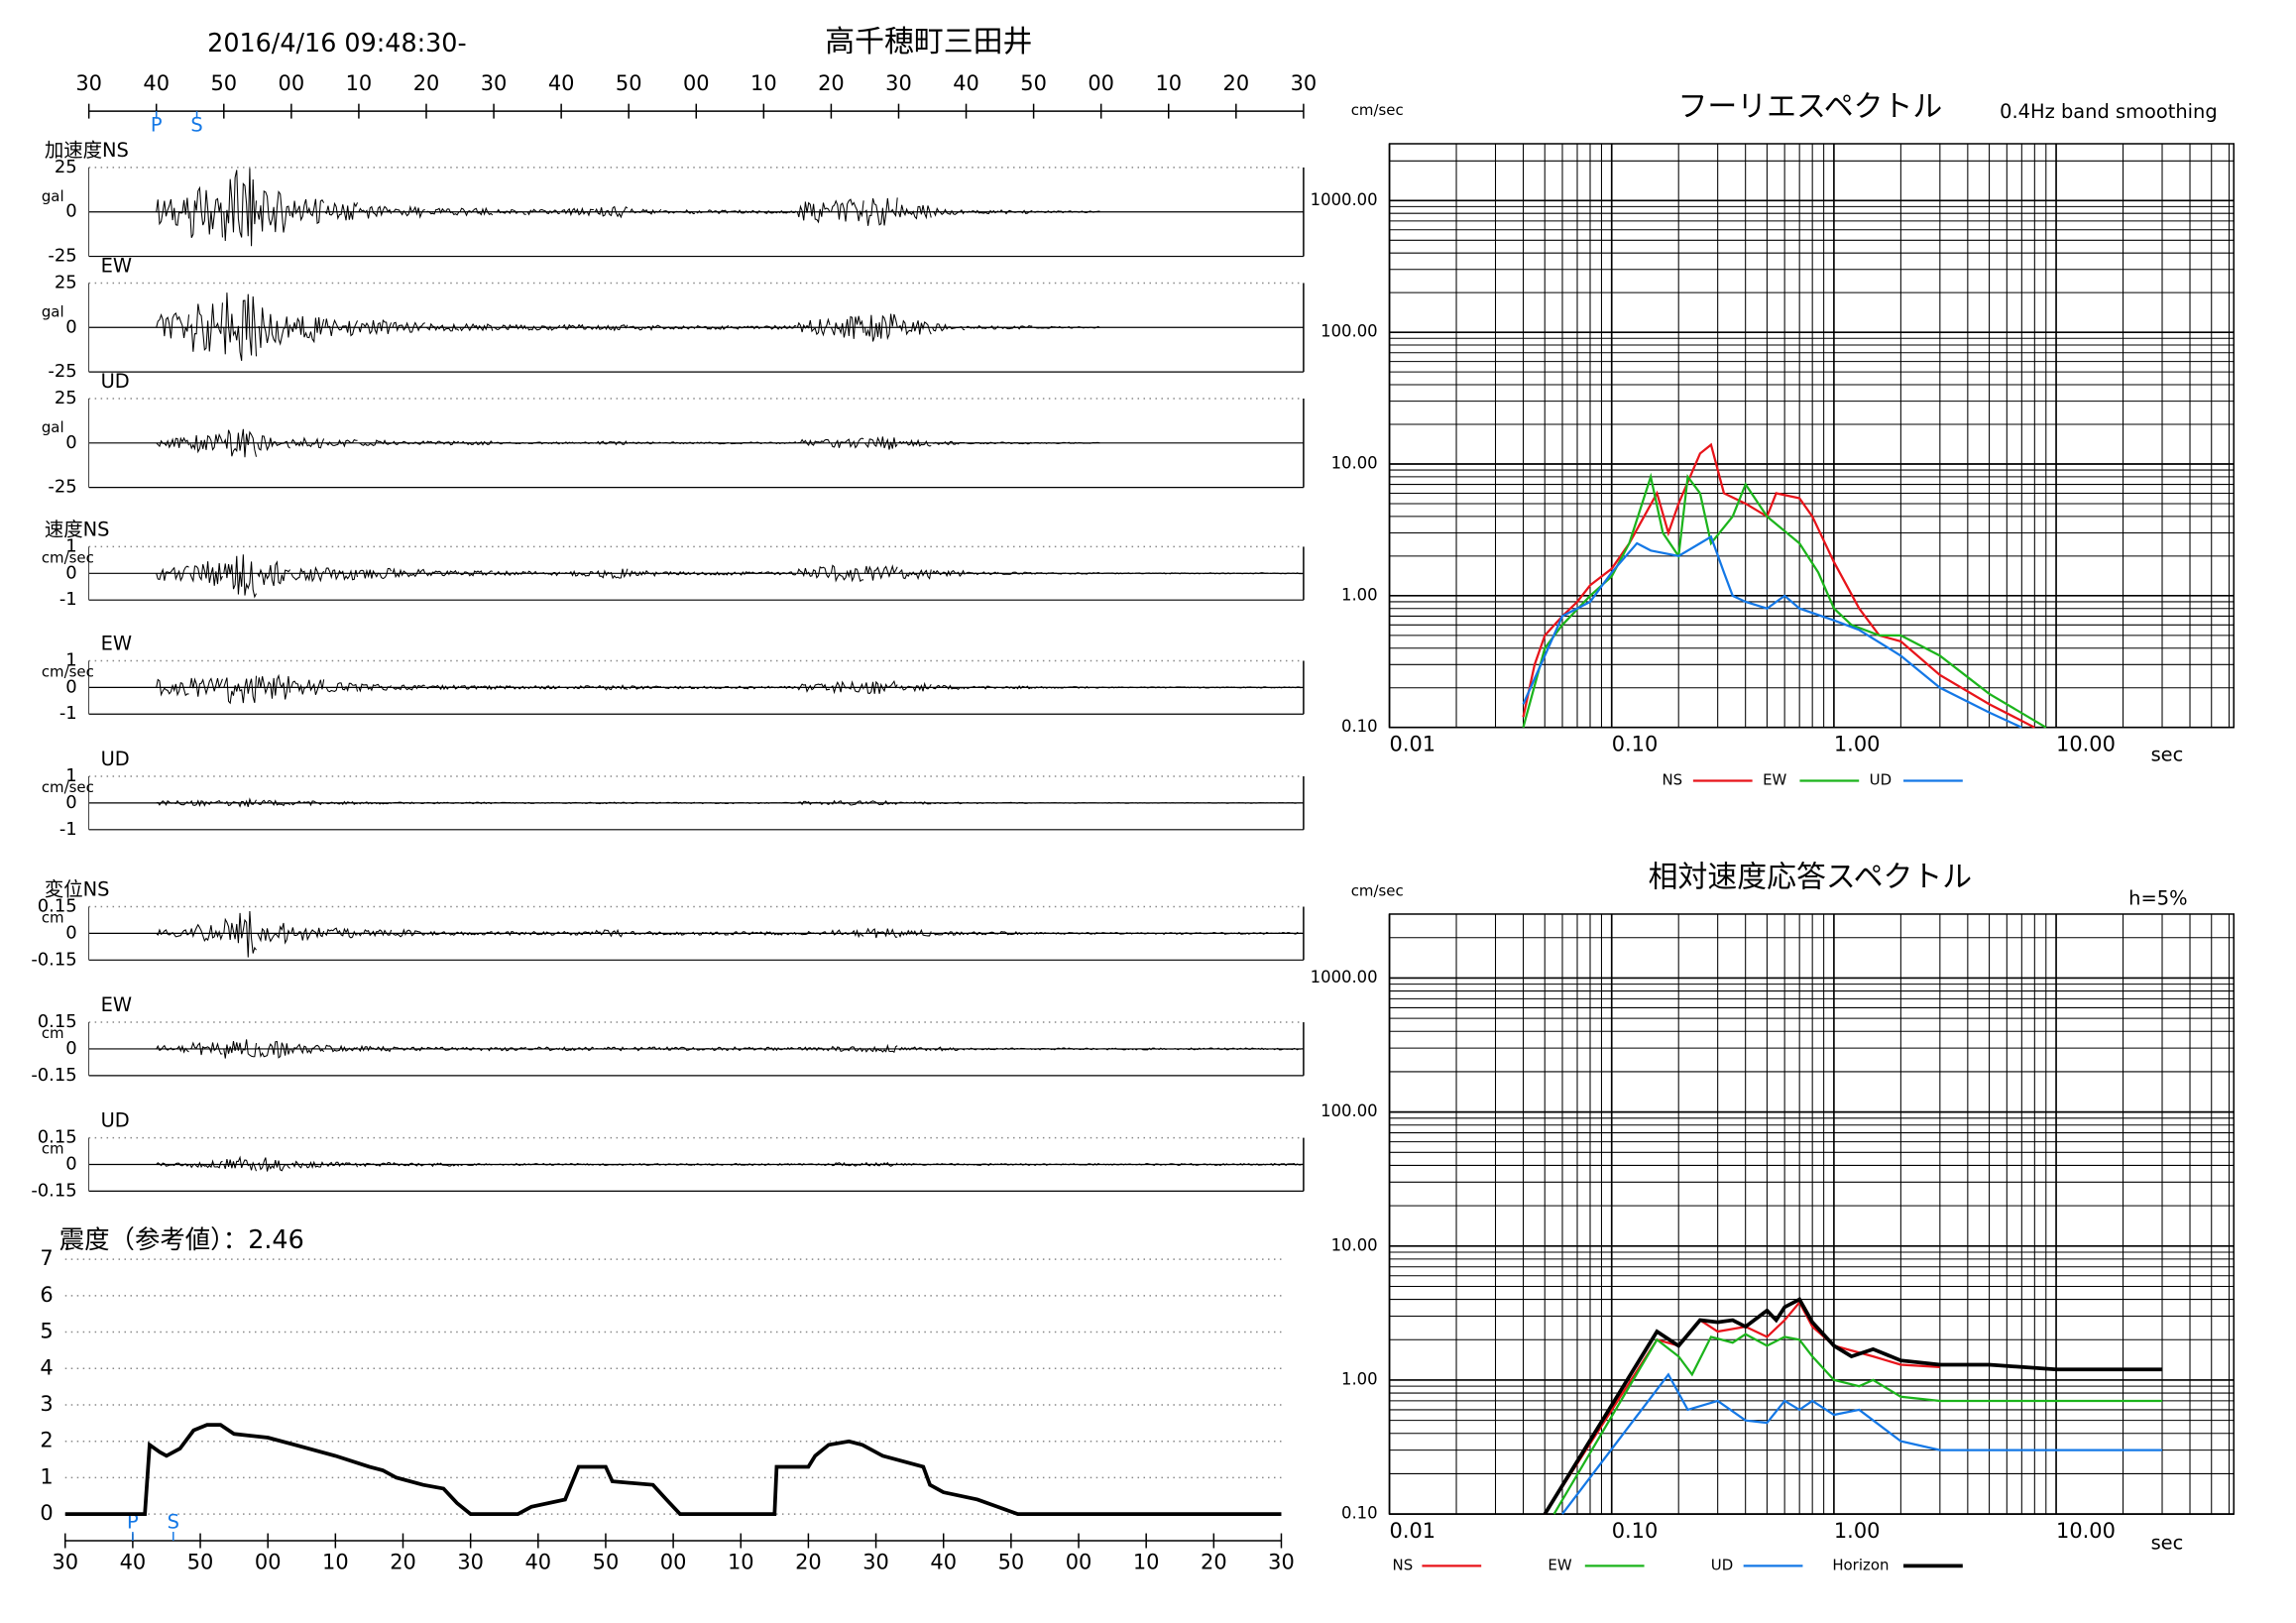 The height and width of the screenshot is (1623, 2296). Describe the element at coordinates (1359, 1513) in the screenshot. I see `y-tick-label: 0.10` at that location.